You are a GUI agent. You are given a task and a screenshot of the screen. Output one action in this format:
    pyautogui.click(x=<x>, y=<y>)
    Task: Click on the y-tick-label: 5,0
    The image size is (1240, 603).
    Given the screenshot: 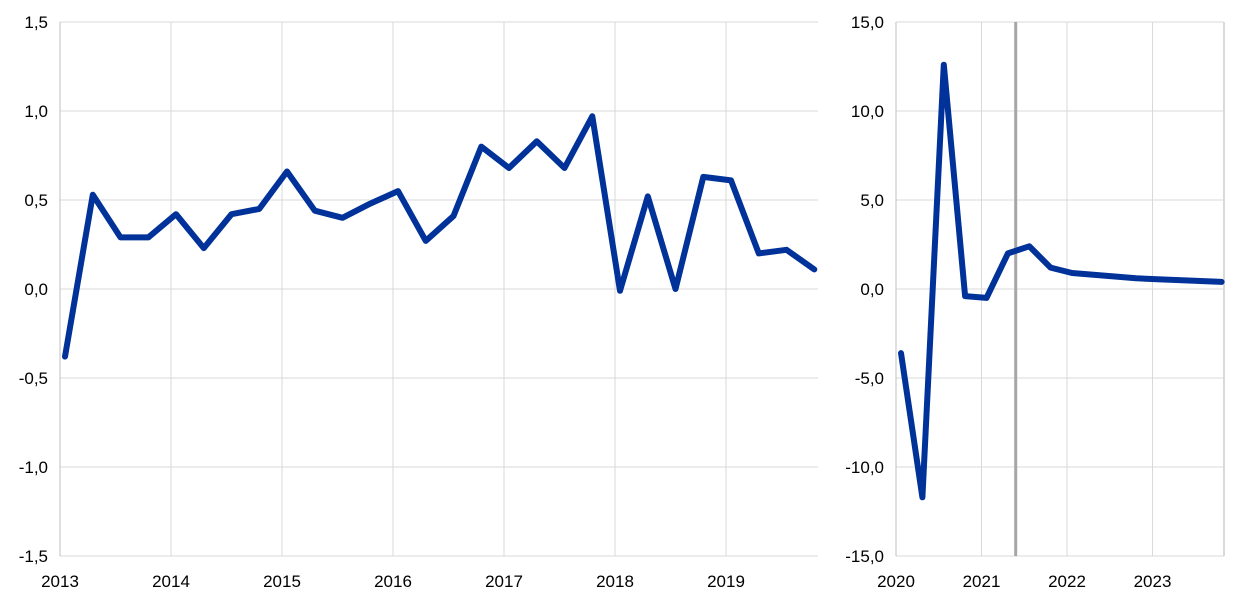 What is the action you would take?
    pyautogui.click(x=872, y=200)
    